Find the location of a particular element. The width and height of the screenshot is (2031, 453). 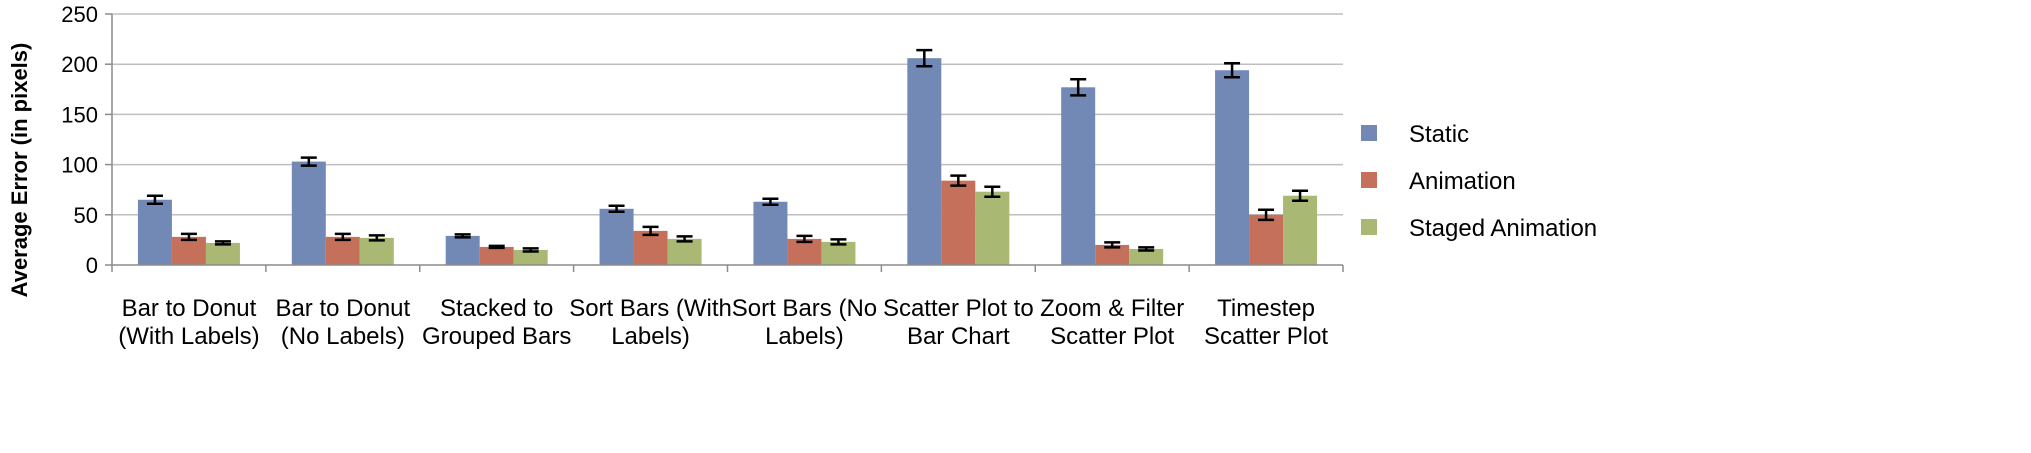

x-category-label: (No Labels) is located at coordinates (343, 336).